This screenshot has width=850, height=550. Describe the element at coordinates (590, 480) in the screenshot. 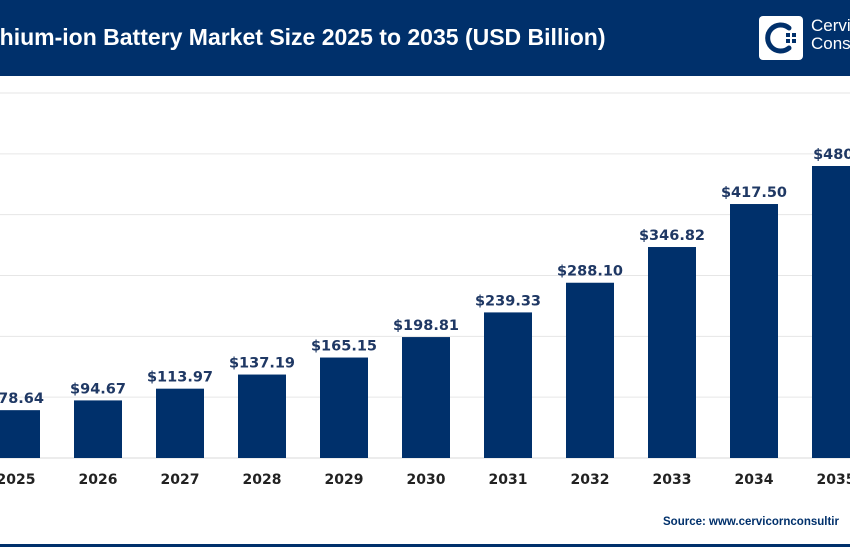

I see `x-tick-label-2032: 2032` at that location.